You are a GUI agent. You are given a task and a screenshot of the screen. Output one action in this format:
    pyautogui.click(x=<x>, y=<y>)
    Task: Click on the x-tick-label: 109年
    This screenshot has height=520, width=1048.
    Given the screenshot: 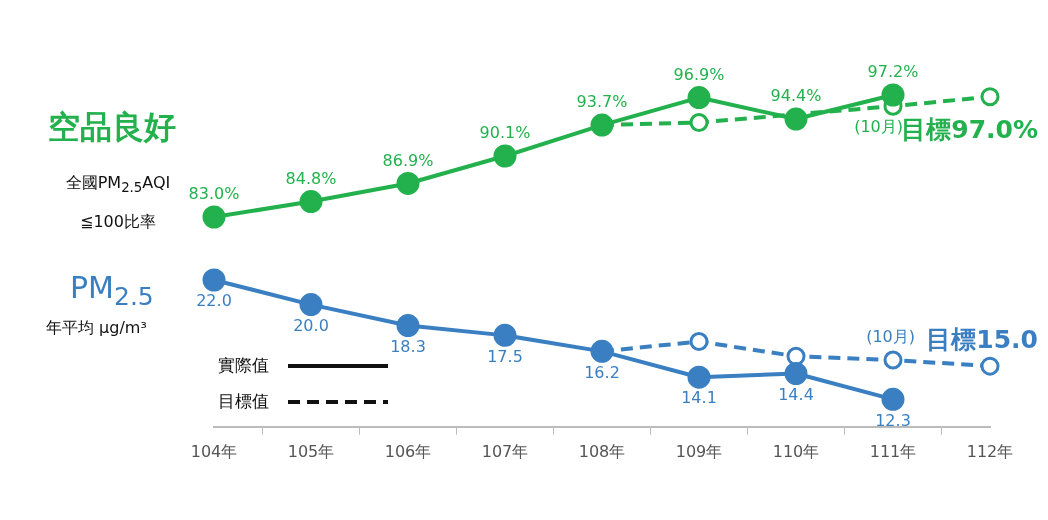 What is the action you would take?
    pyautogui.click(x=699, y=451)
    